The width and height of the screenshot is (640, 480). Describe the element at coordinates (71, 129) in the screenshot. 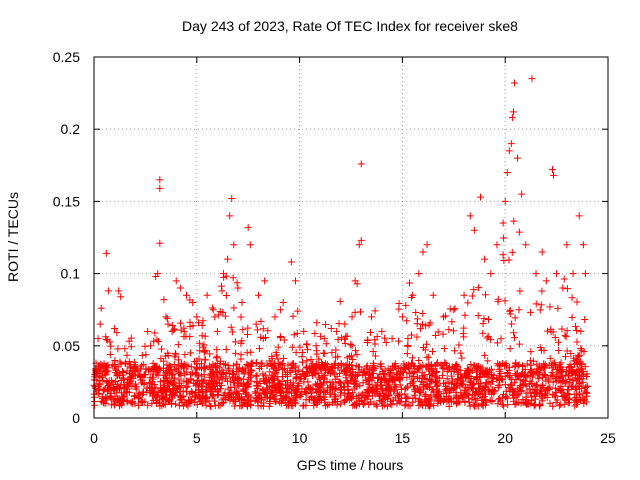

I see `y-tick-label: 0.2` at that location.